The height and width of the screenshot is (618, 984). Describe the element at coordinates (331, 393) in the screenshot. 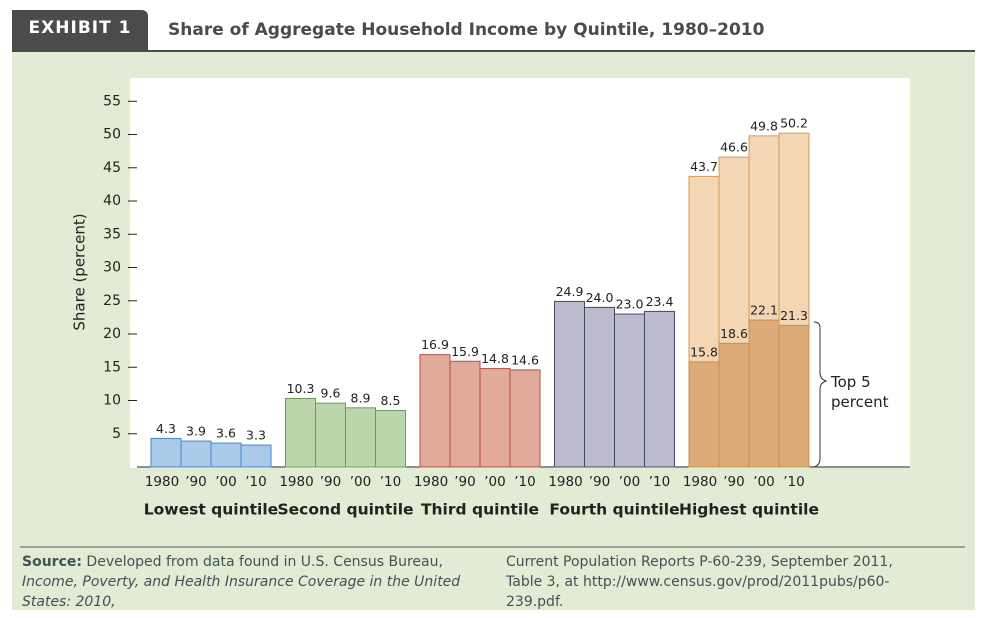

I see `value-label: 9.6` at that location.